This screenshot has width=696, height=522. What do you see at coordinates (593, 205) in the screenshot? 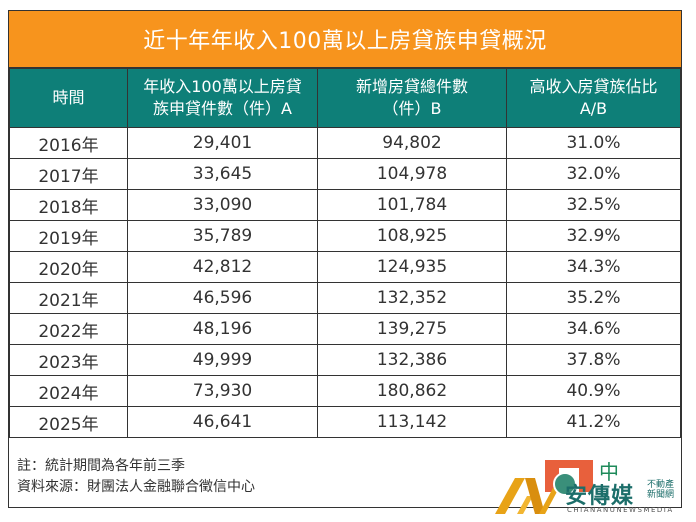
I see `cell-ratio: 32.5%` at bounding box center [593, 205].